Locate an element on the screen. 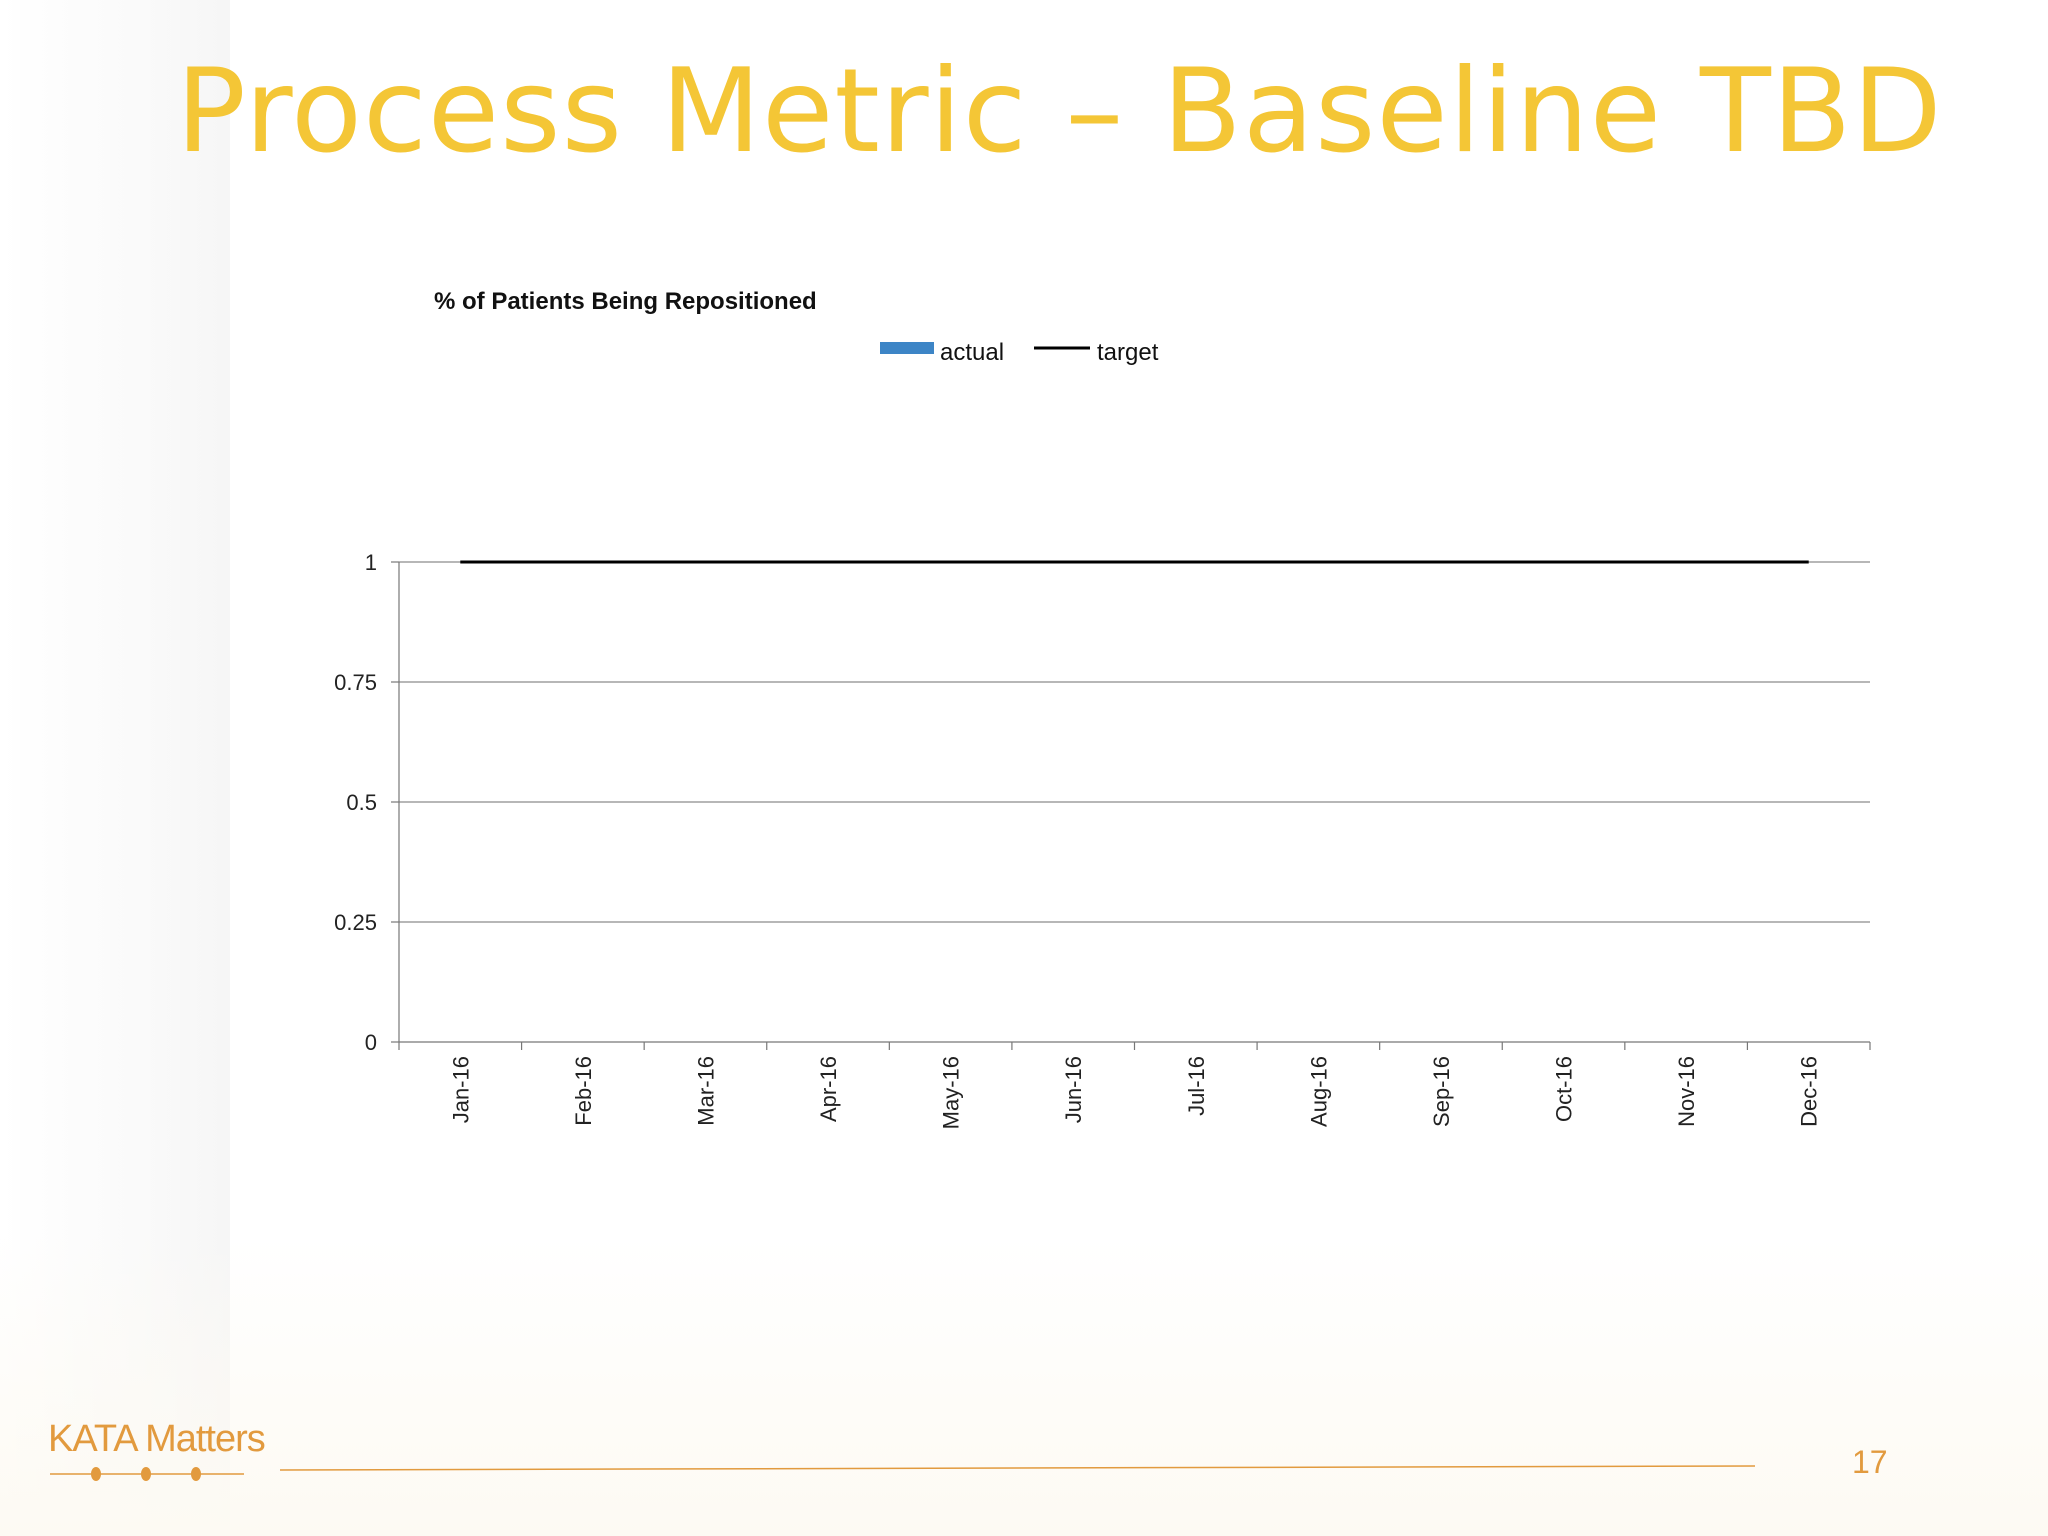 The width and height of the screenshot is (2048, 1536). chart-title: % of Patients Being Repositioned is located at coordinates (625, 301).